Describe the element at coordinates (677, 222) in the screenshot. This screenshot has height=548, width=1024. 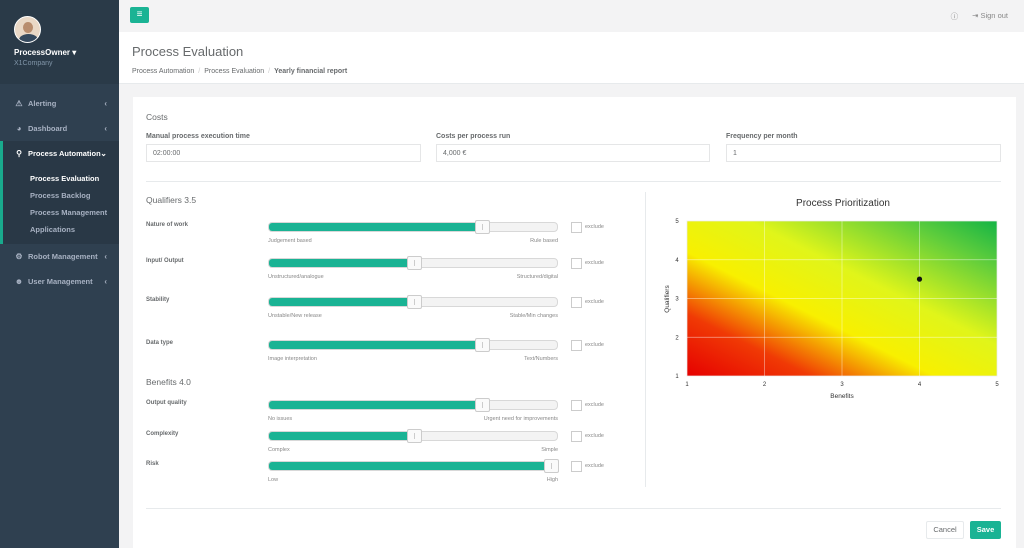
I see `chart-y-tick-label: 5` at that location.